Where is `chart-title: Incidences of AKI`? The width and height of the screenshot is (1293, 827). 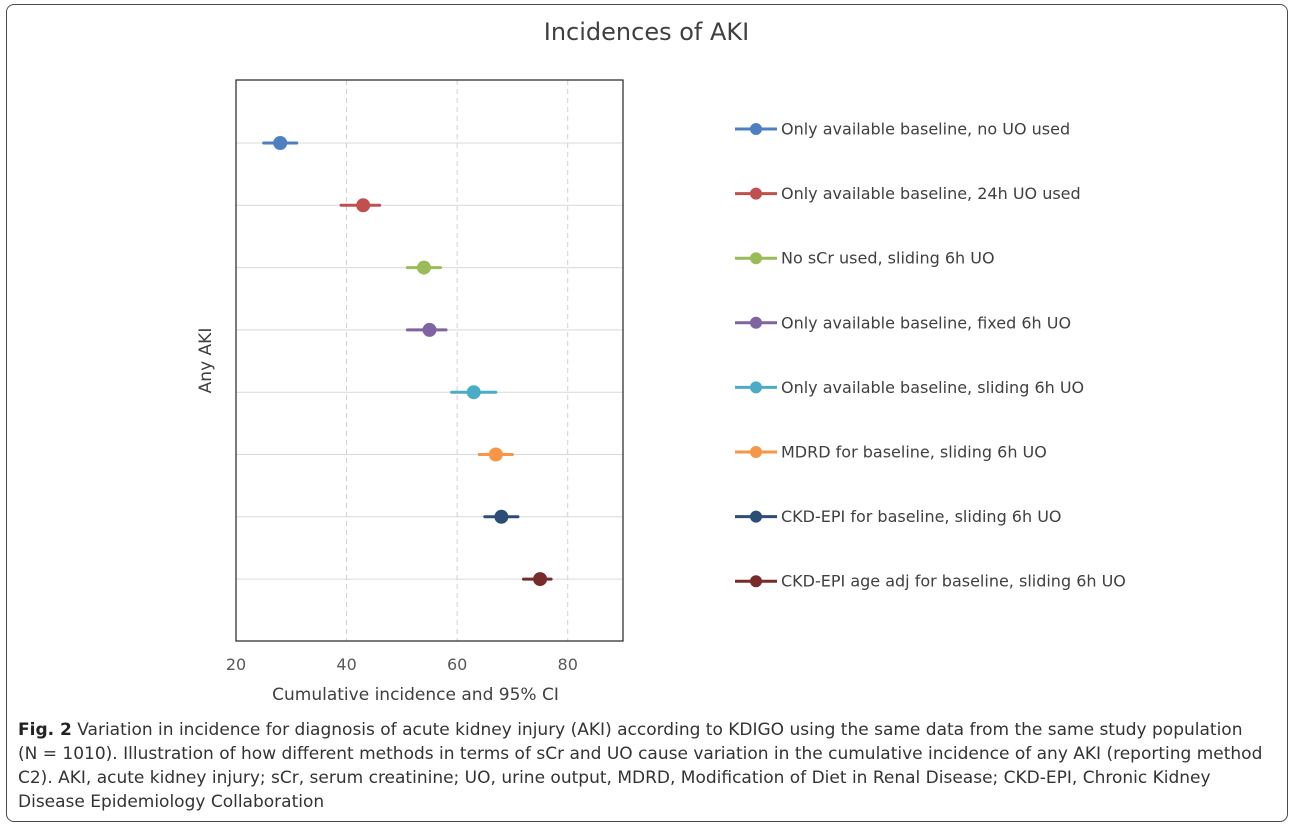
chart-title: Incidences of AKI is located at coordinates (646, 32).